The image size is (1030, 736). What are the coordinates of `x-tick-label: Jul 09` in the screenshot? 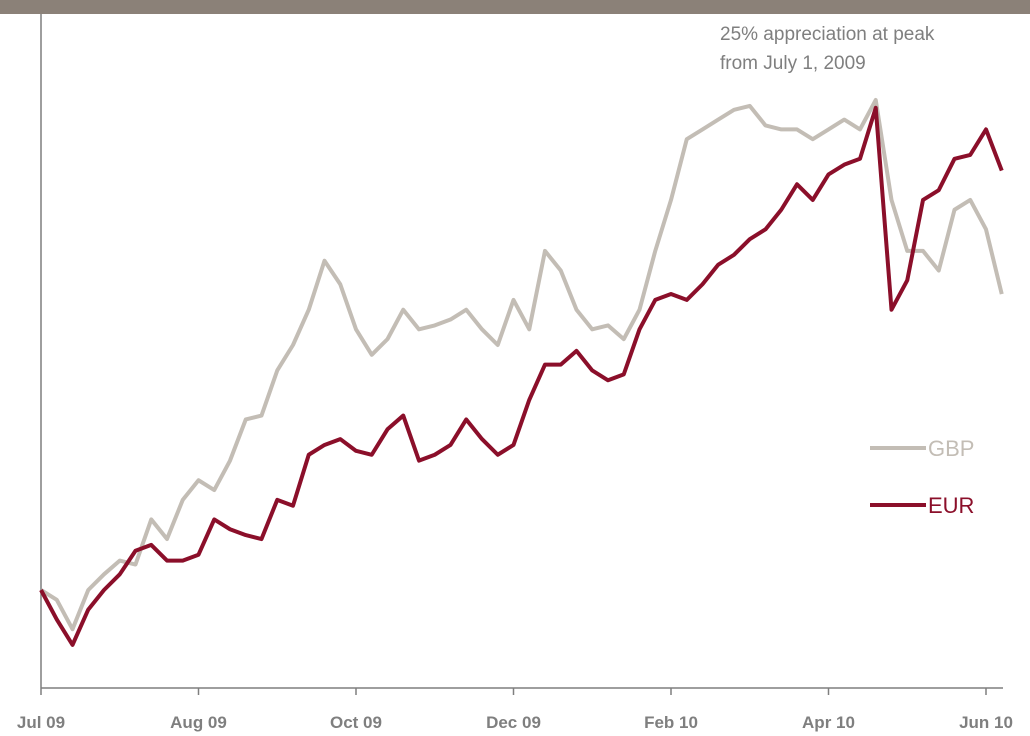 It's located at (41, 722).